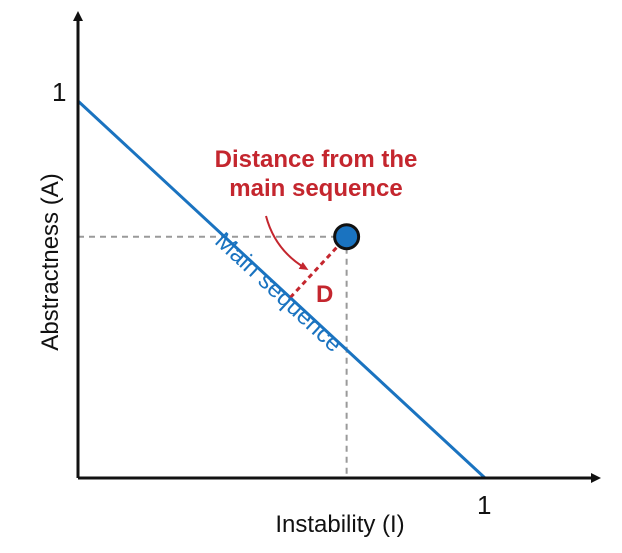  I want to click on component-point, so click(347, 237).